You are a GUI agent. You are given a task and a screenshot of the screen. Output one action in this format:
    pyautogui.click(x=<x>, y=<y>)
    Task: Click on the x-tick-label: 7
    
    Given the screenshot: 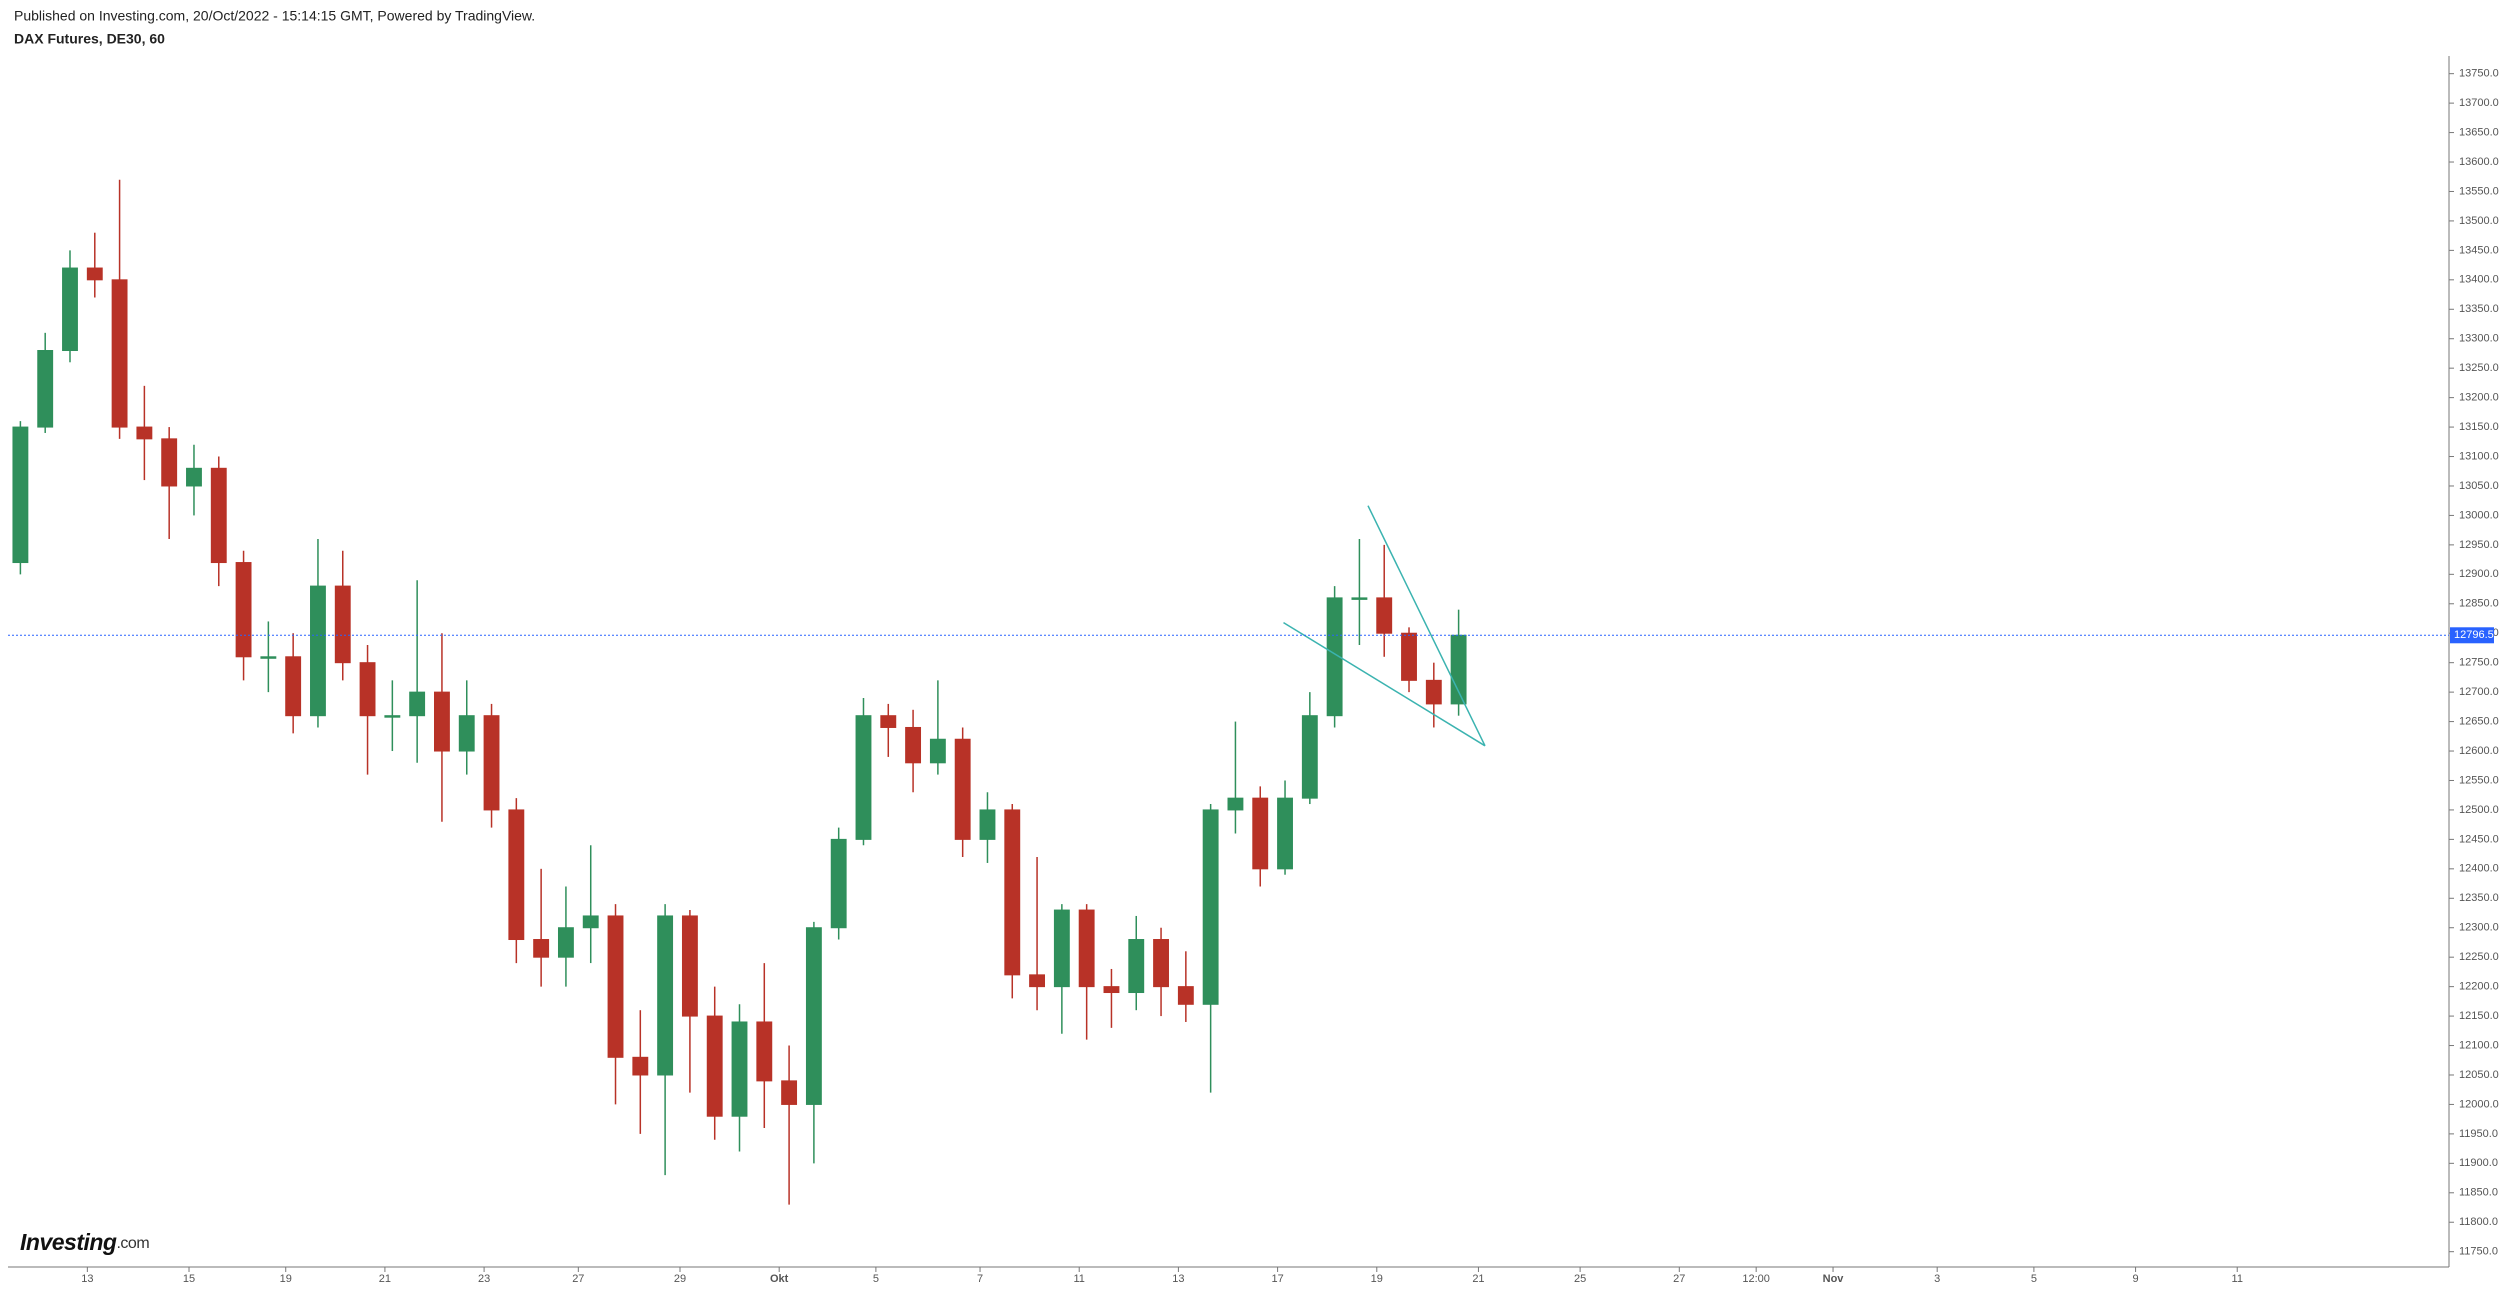 What is the action you would take?
    pyautogui.click(x=980, y=1279)
    